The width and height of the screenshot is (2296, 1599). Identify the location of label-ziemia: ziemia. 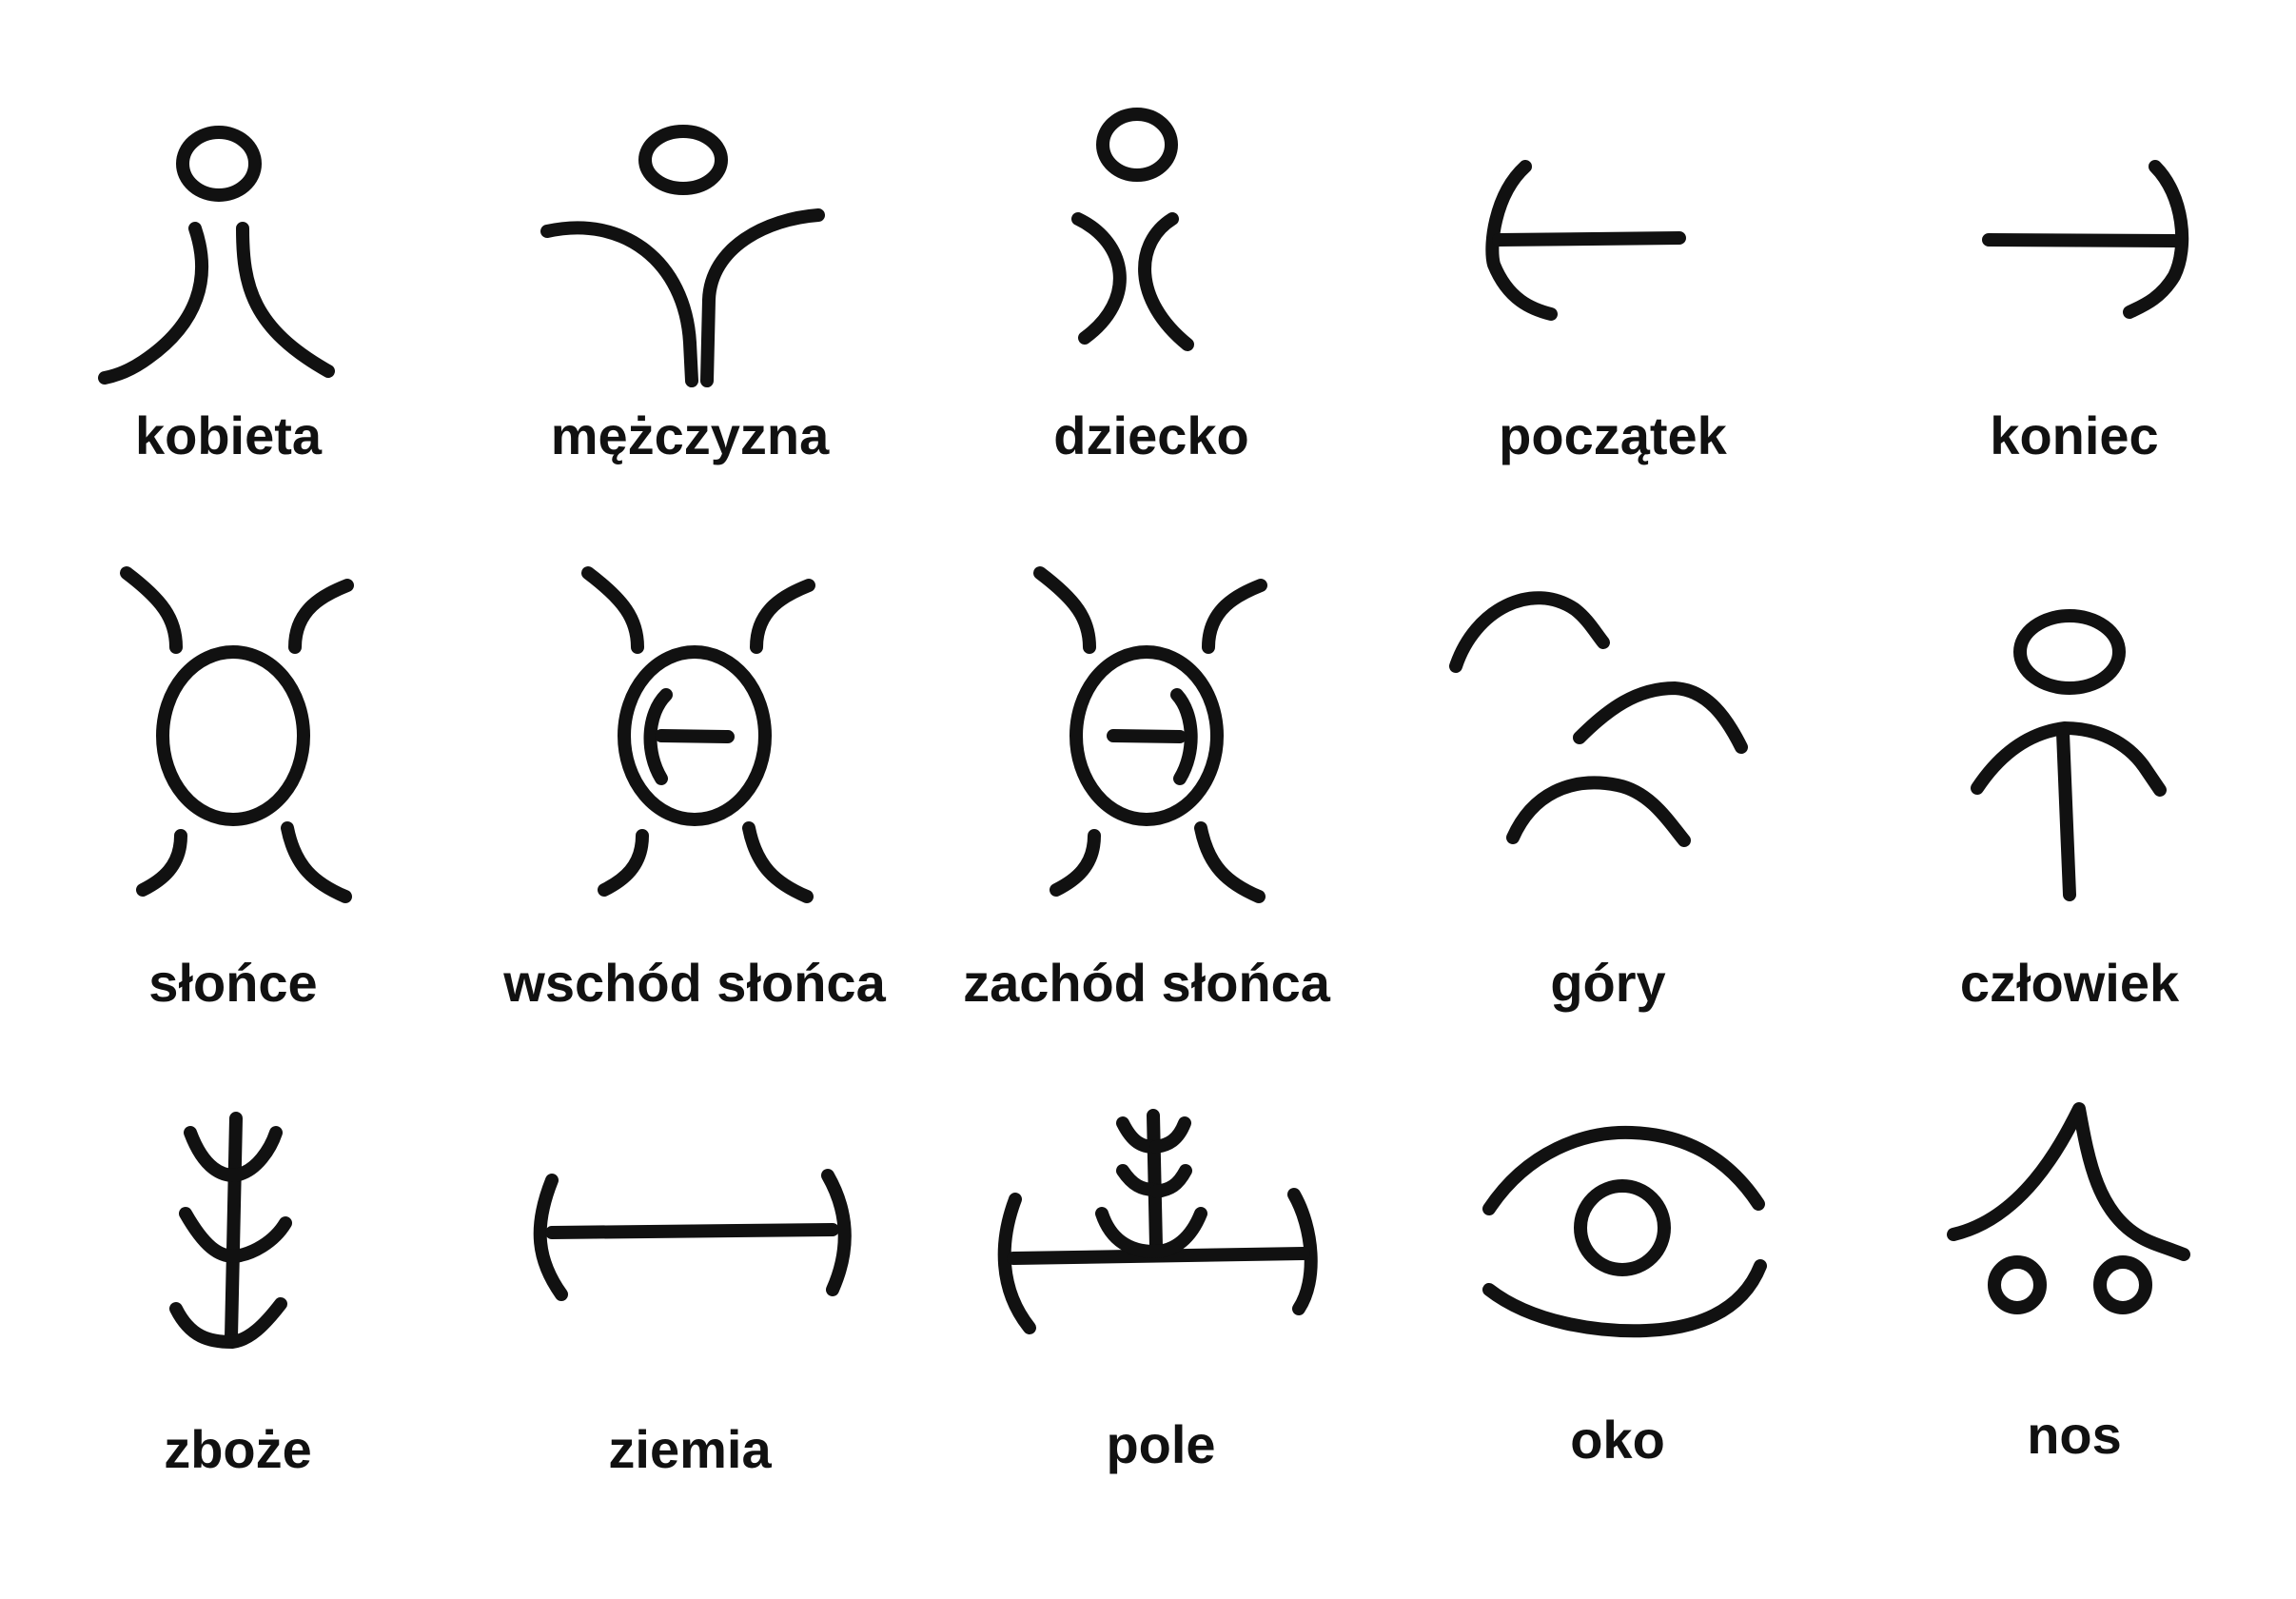
(690, 1449).